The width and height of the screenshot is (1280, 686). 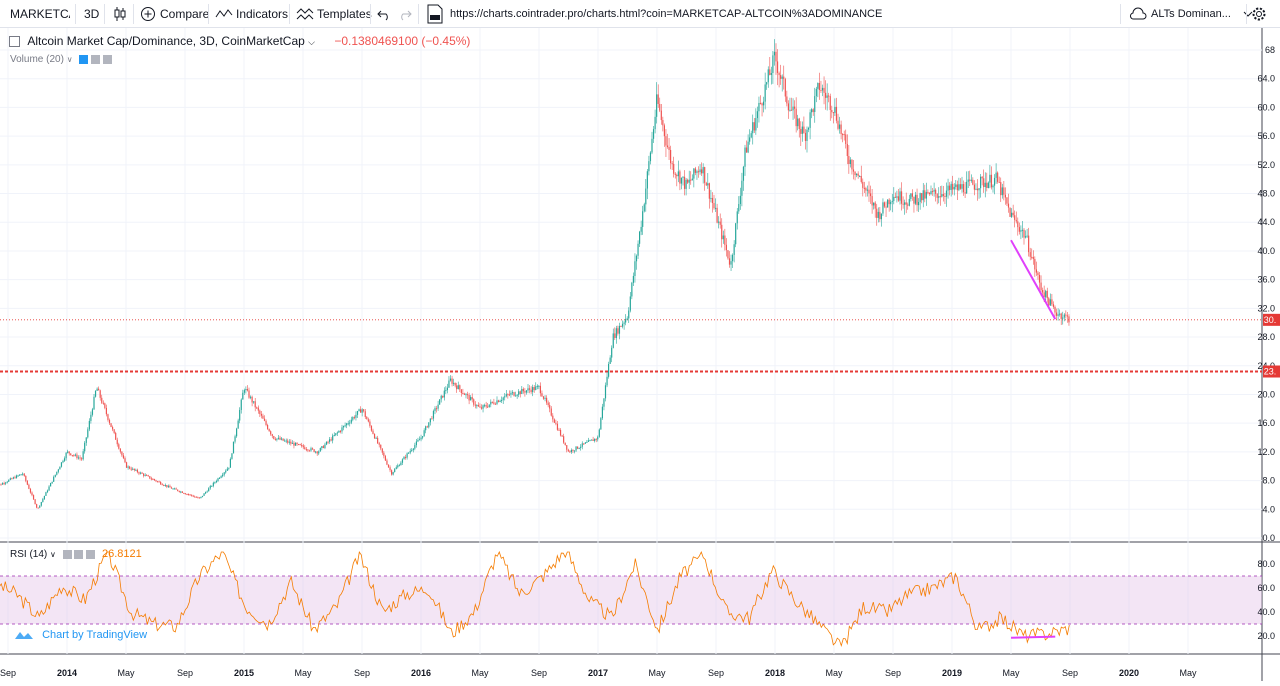 What do you see at coordinates (311, 42) in the screenshot?
I see `chevron-down-icon: ⌵` at bounding box center [311, 42].